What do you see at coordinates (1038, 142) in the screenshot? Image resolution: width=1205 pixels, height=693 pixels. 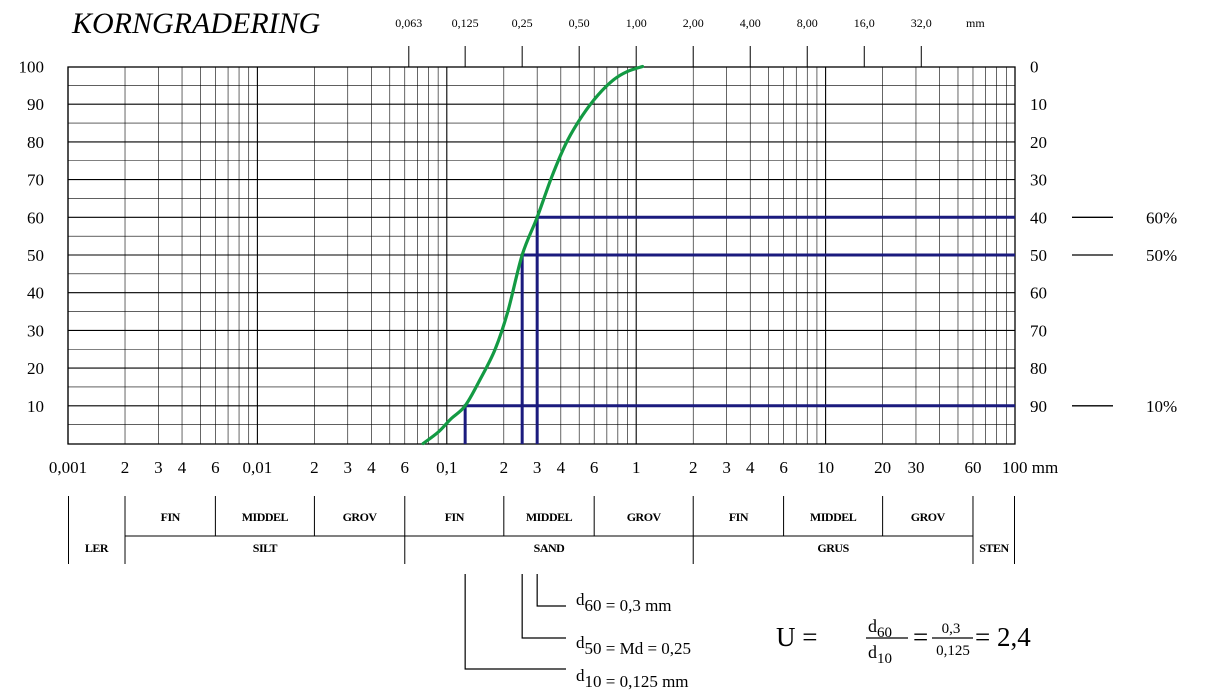 I see `right-tick-label: 20` at bounding box center [1038, 142].